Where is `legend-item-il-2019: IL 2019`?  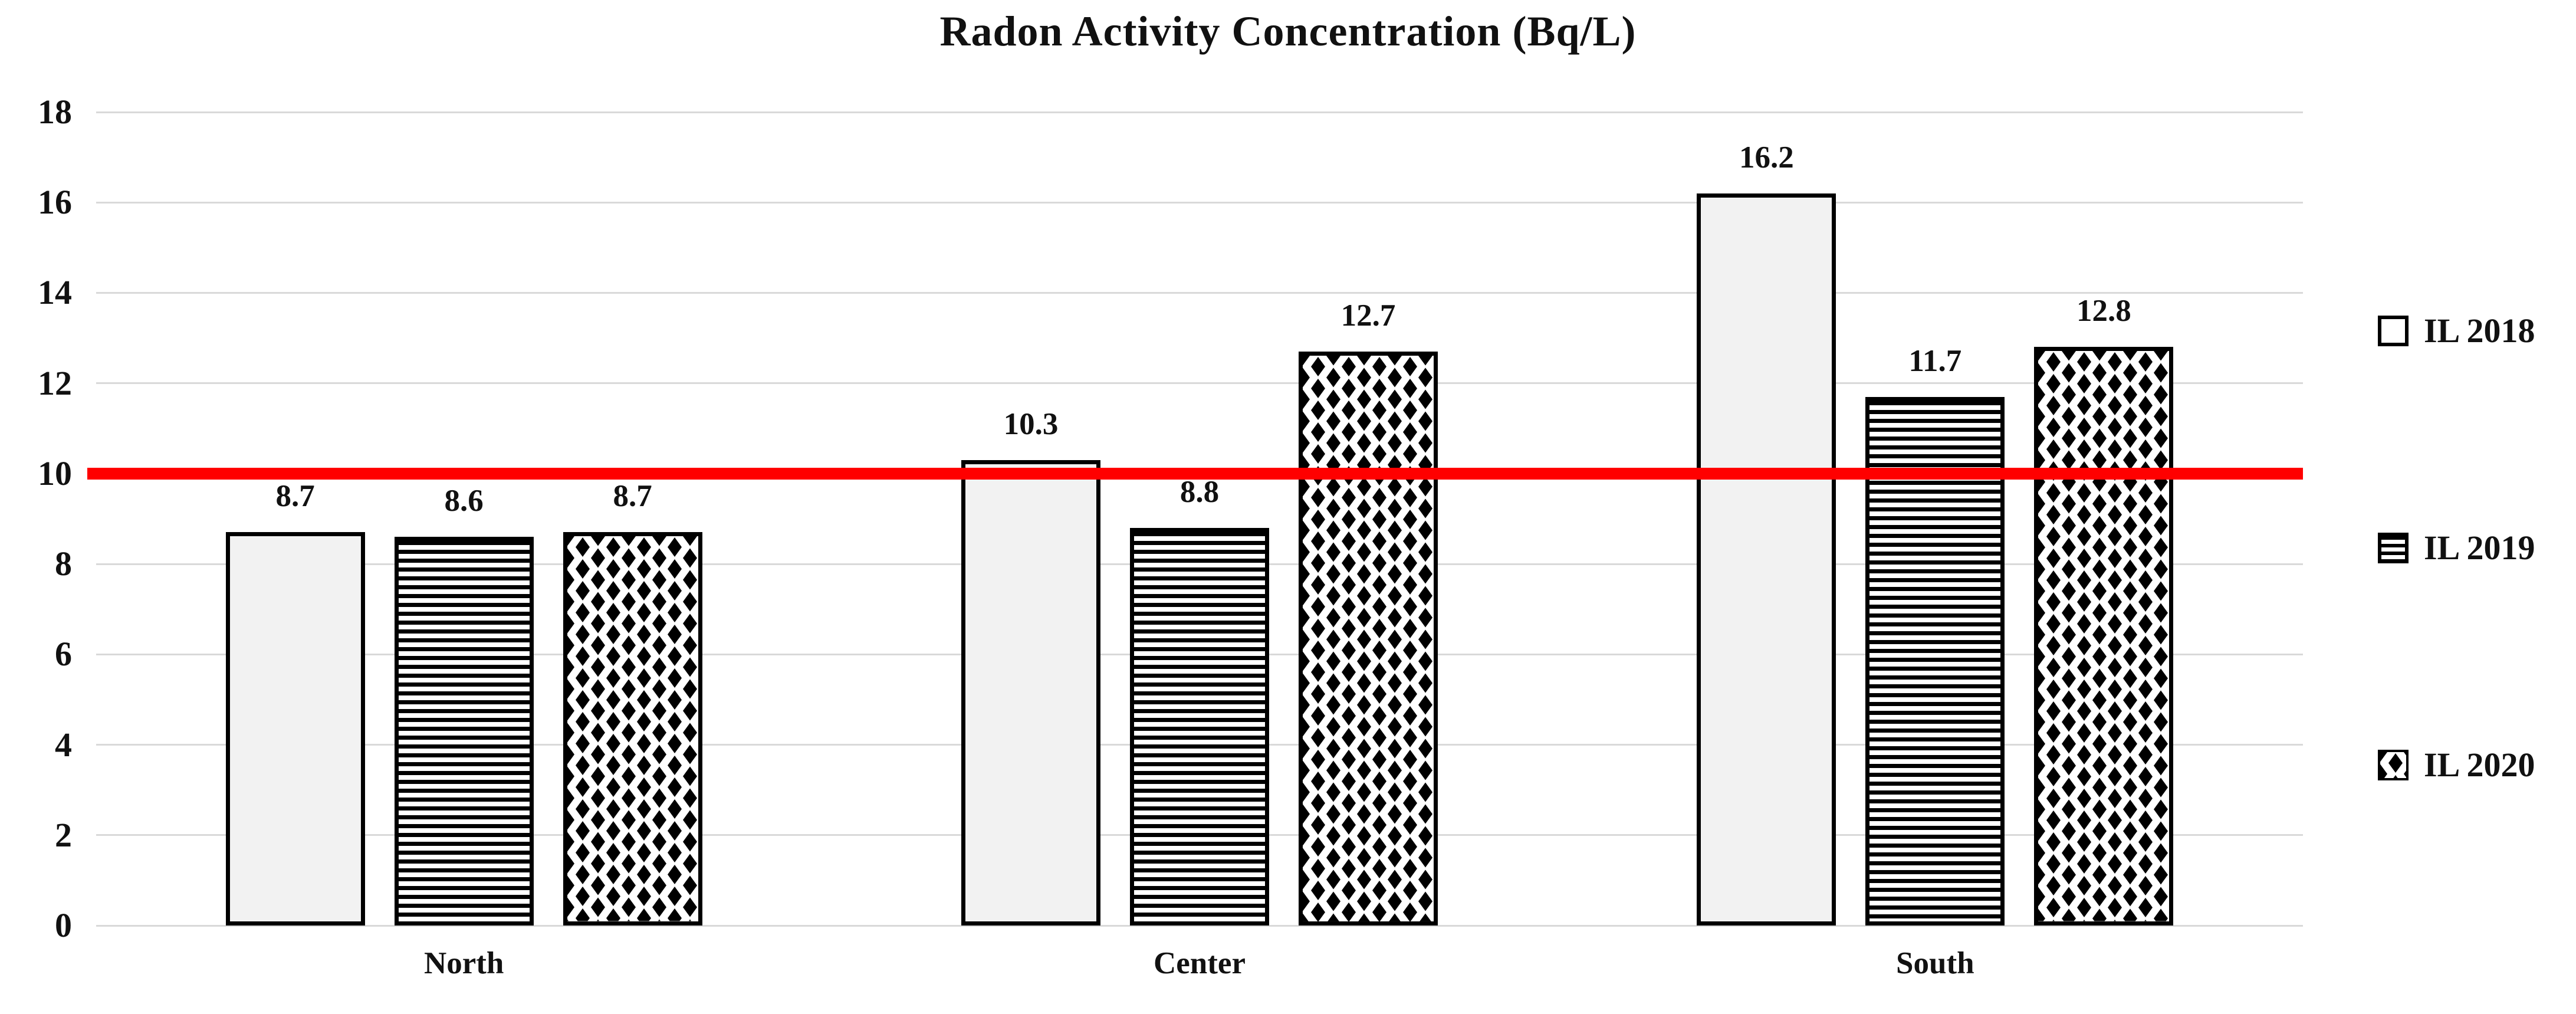 legend-item-il-2019: IL 2019 is located at coordinates (2456, 547).